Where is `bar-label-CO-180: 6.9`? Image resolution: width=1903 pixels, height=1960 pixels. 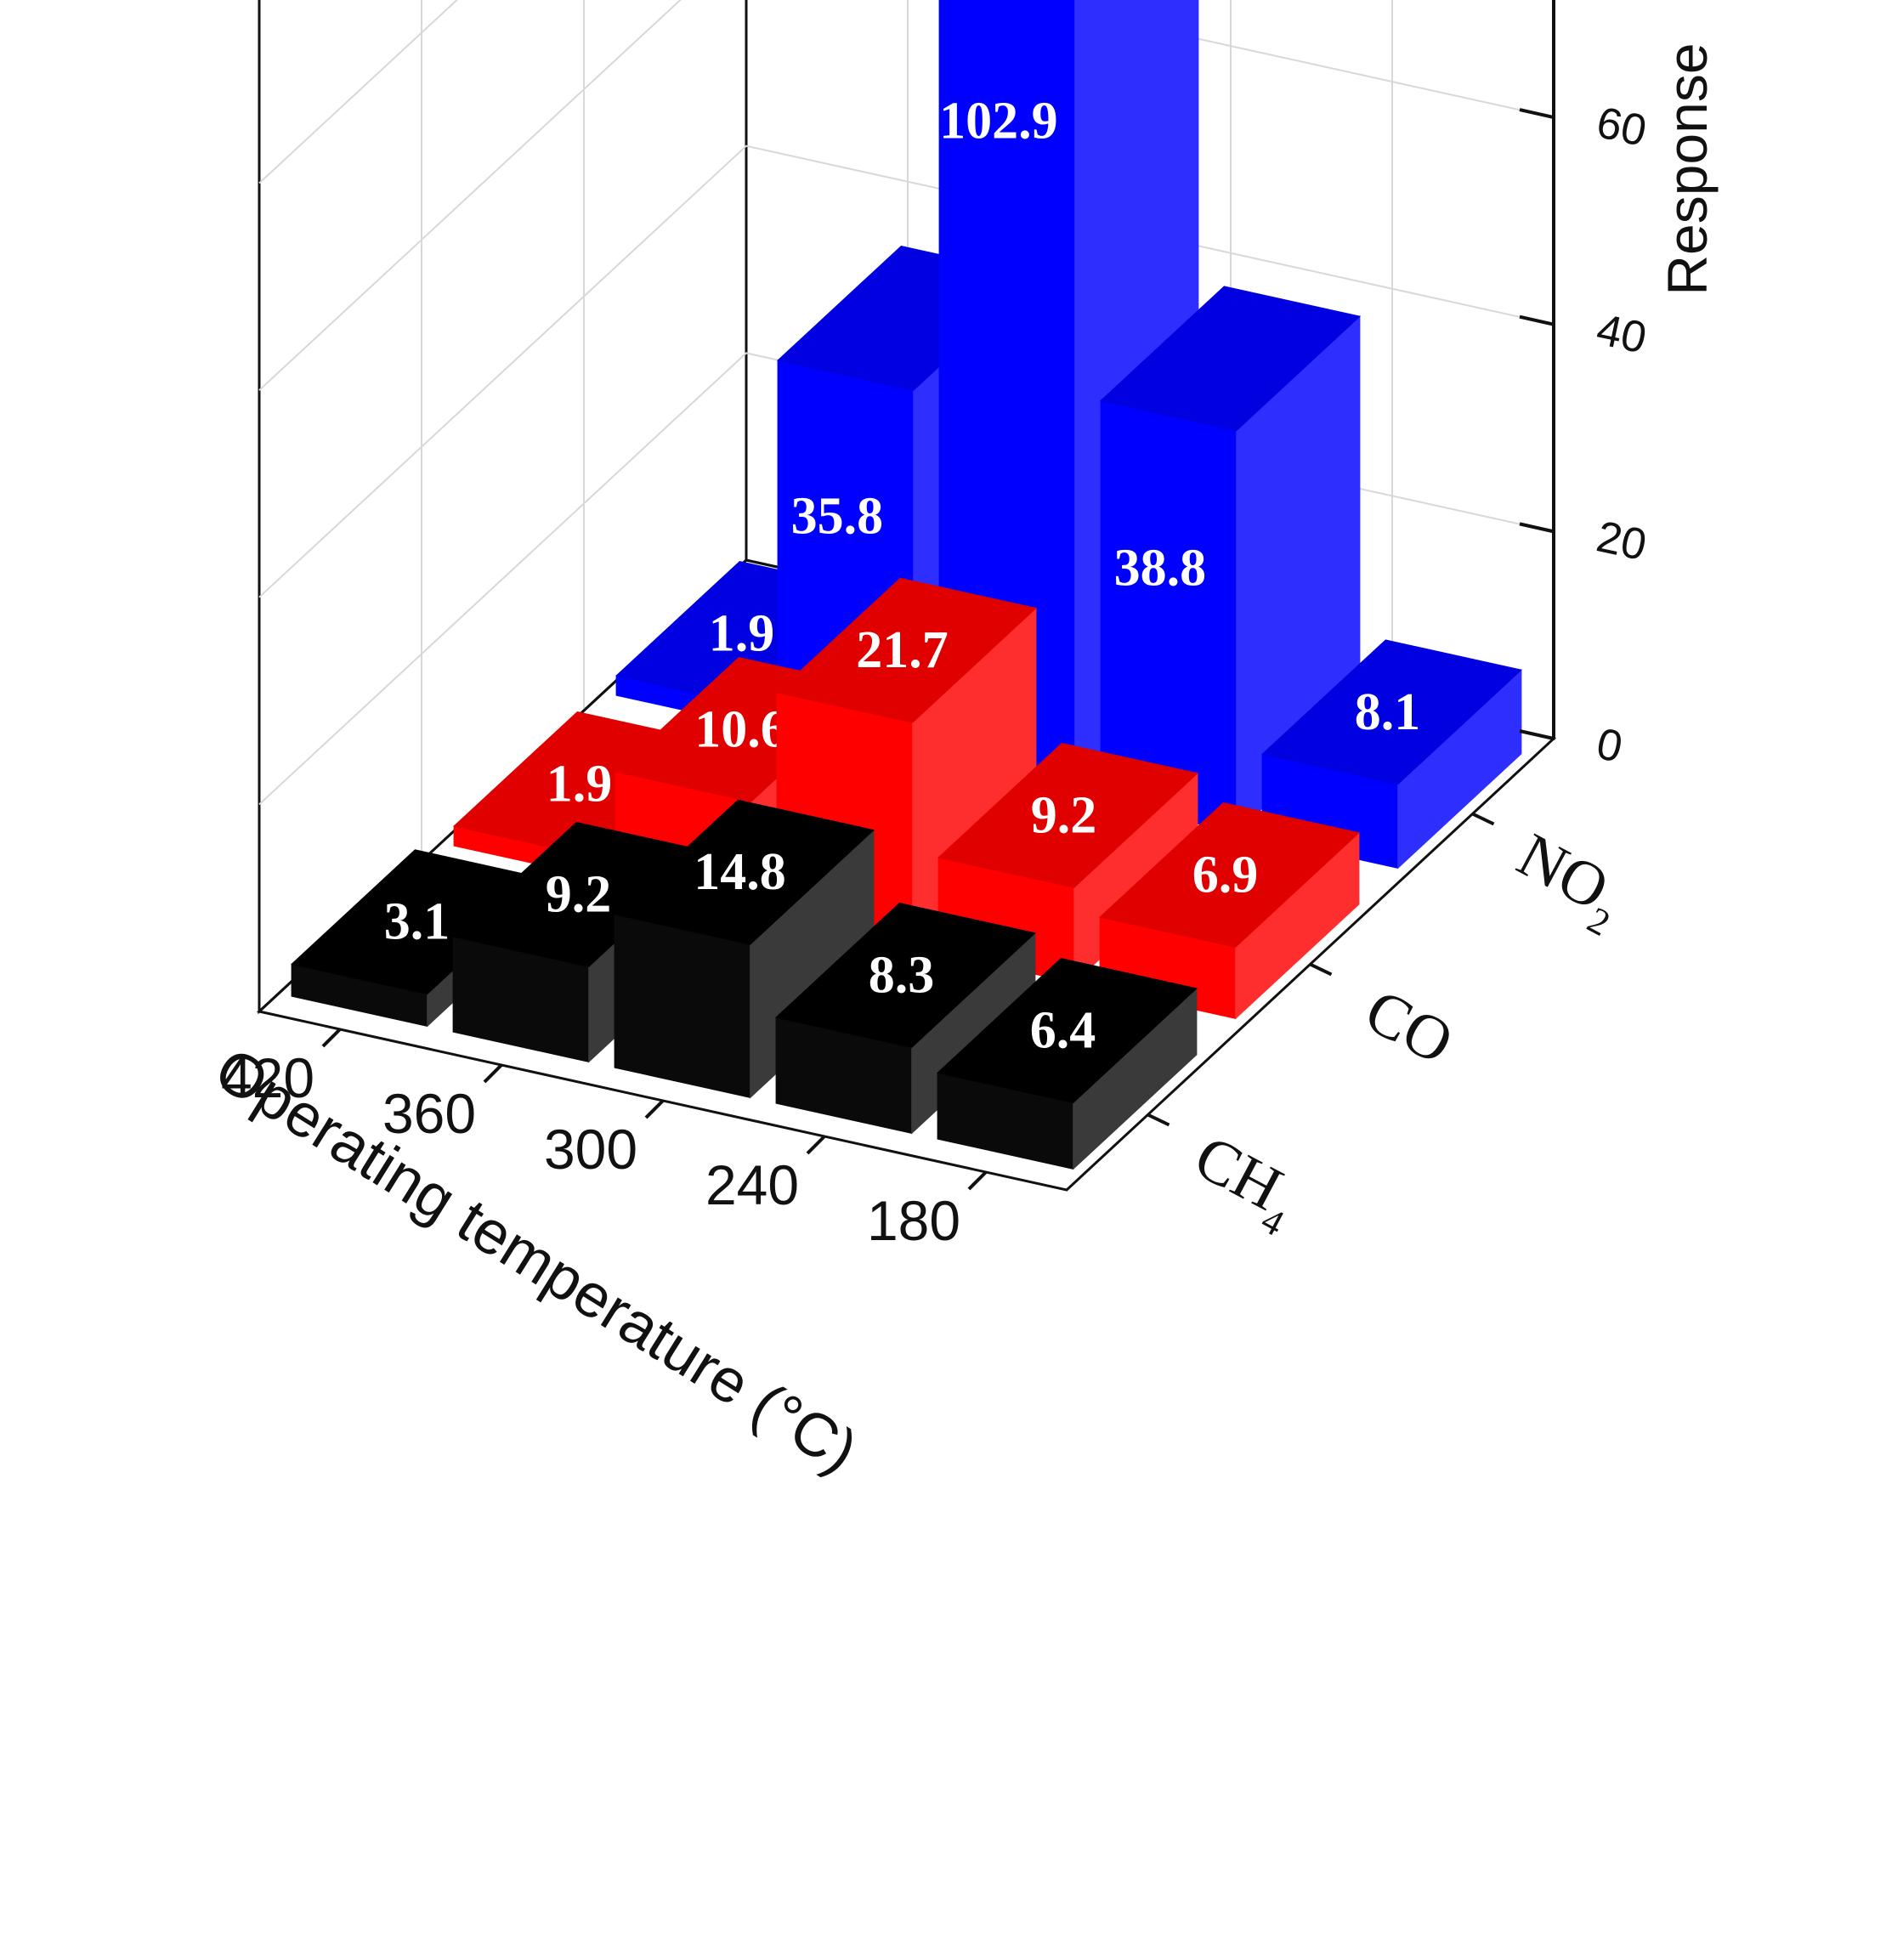 bar-label-CO-180: 6.9 is located at coordinates (1225, 875).